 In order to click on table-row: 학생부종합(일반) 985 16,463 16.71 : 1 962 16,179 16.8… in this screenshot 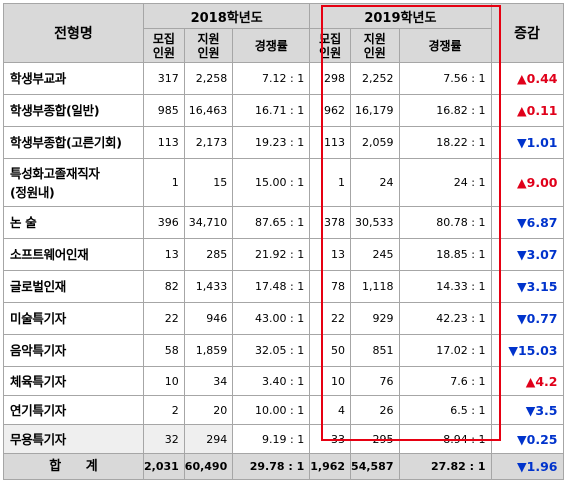, I will do `click(283, 110)`.